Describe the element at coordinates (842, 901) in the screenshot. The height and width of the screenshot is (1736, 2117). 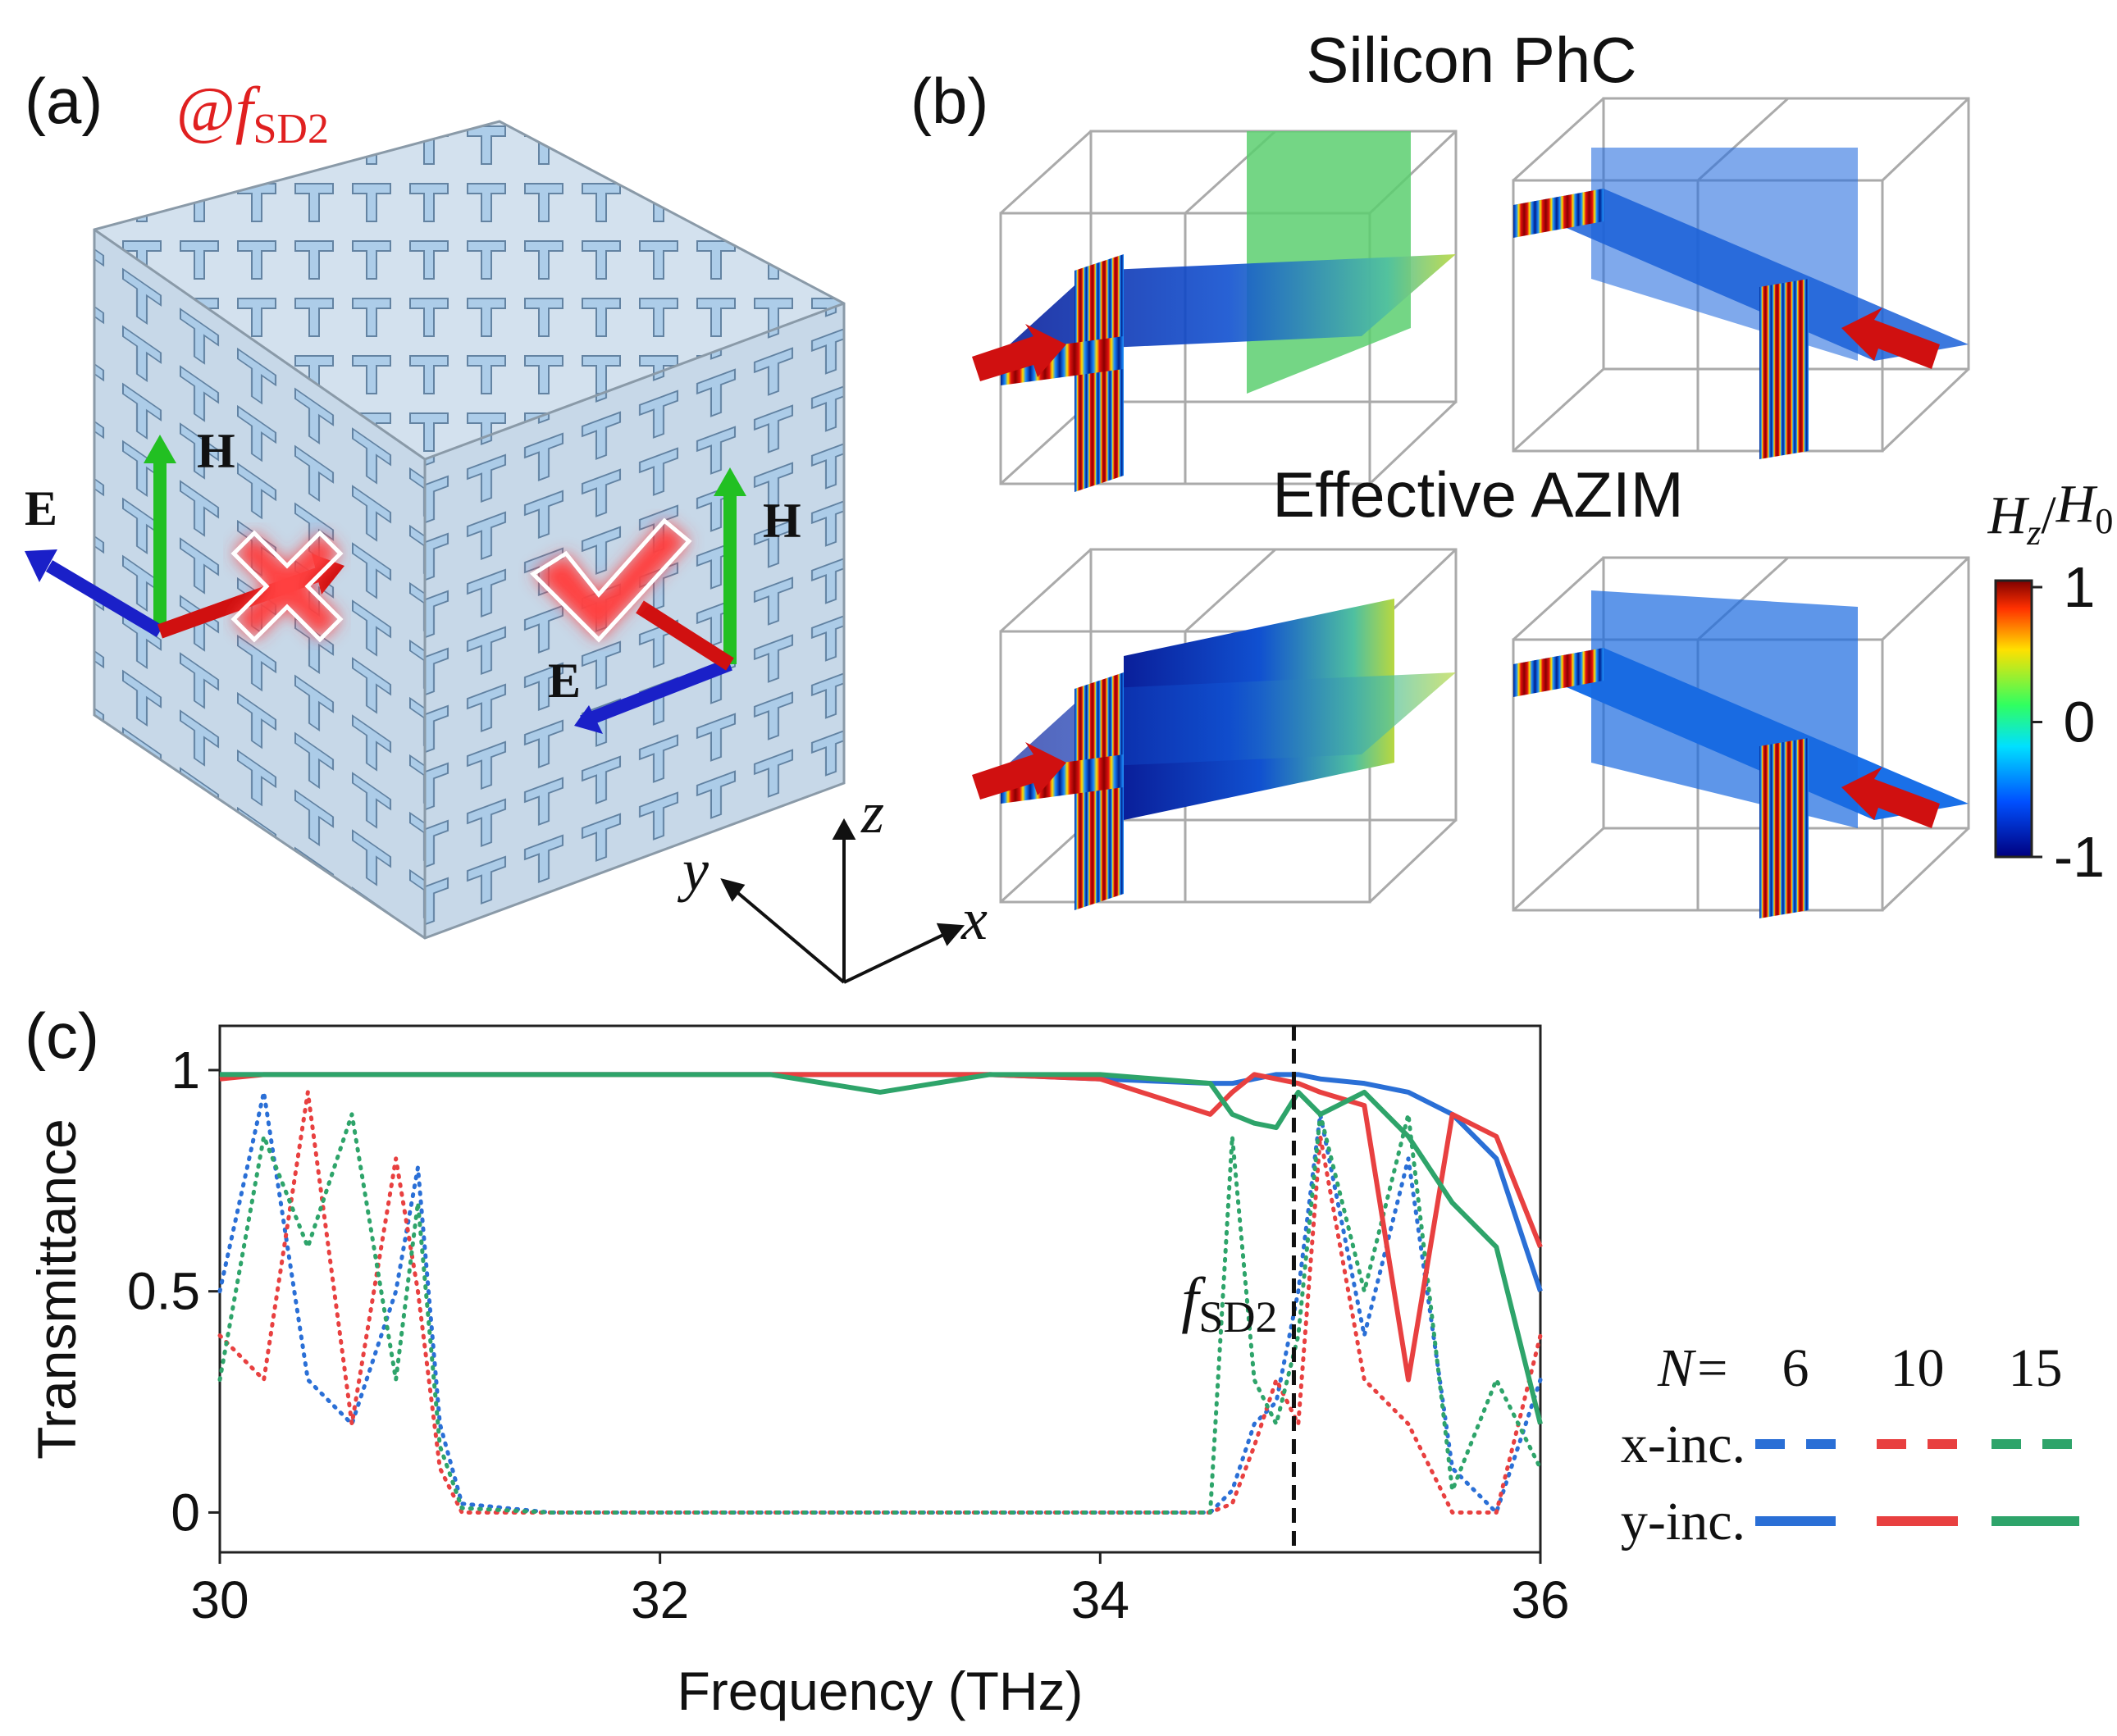
I see `coordinate-axes` at that location.